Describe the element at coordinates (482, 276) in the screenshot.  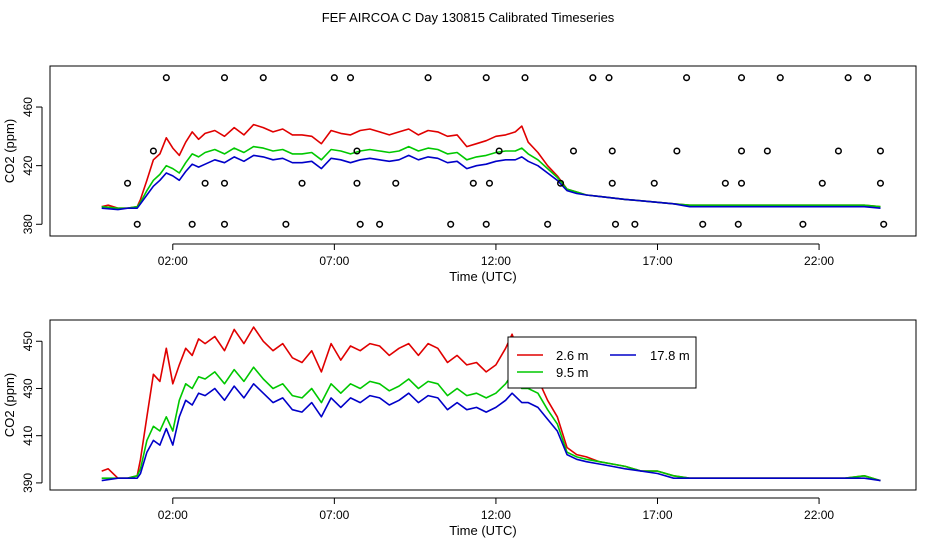
I see `x-axis-label-top: Time (UTC)` at that location.